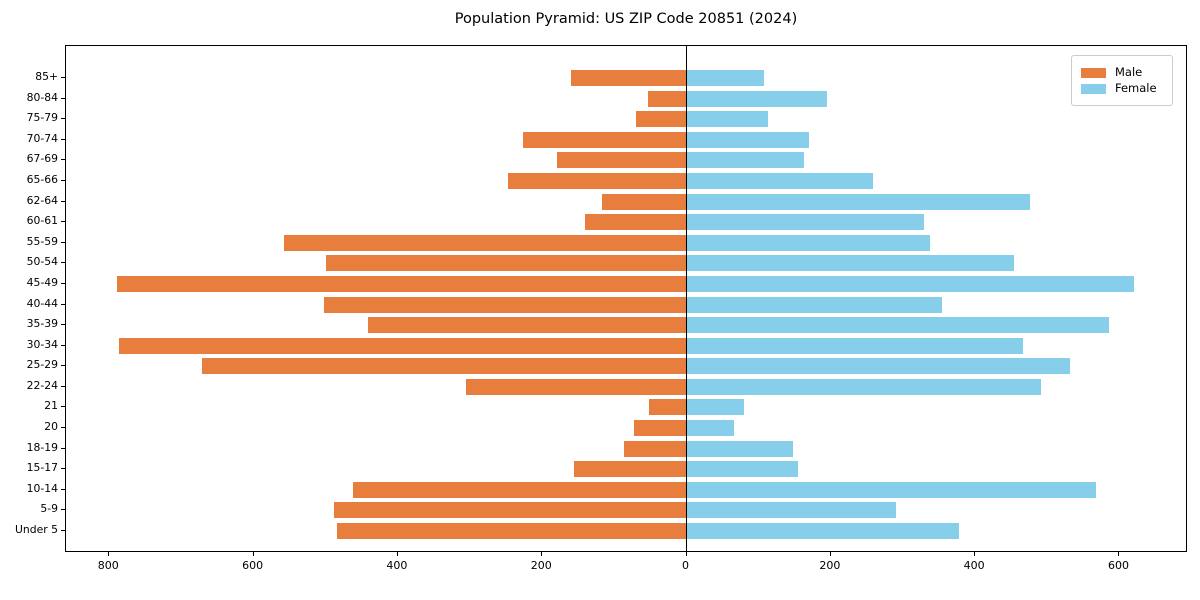  I want to click on legend: Male Female, so click(1122, 80).